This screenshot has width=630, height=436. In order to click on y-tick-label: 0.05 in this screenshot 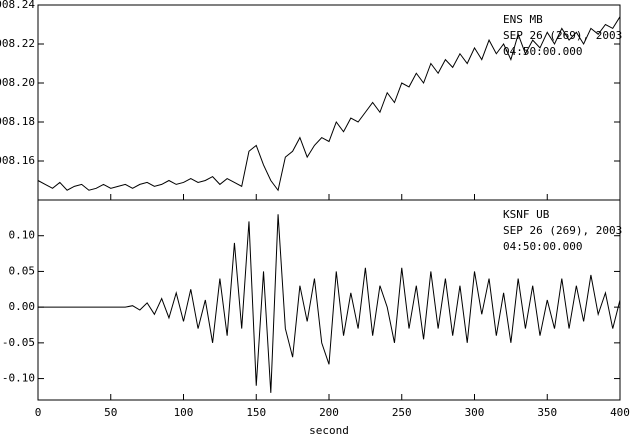, I will do `click(22, 270)`.